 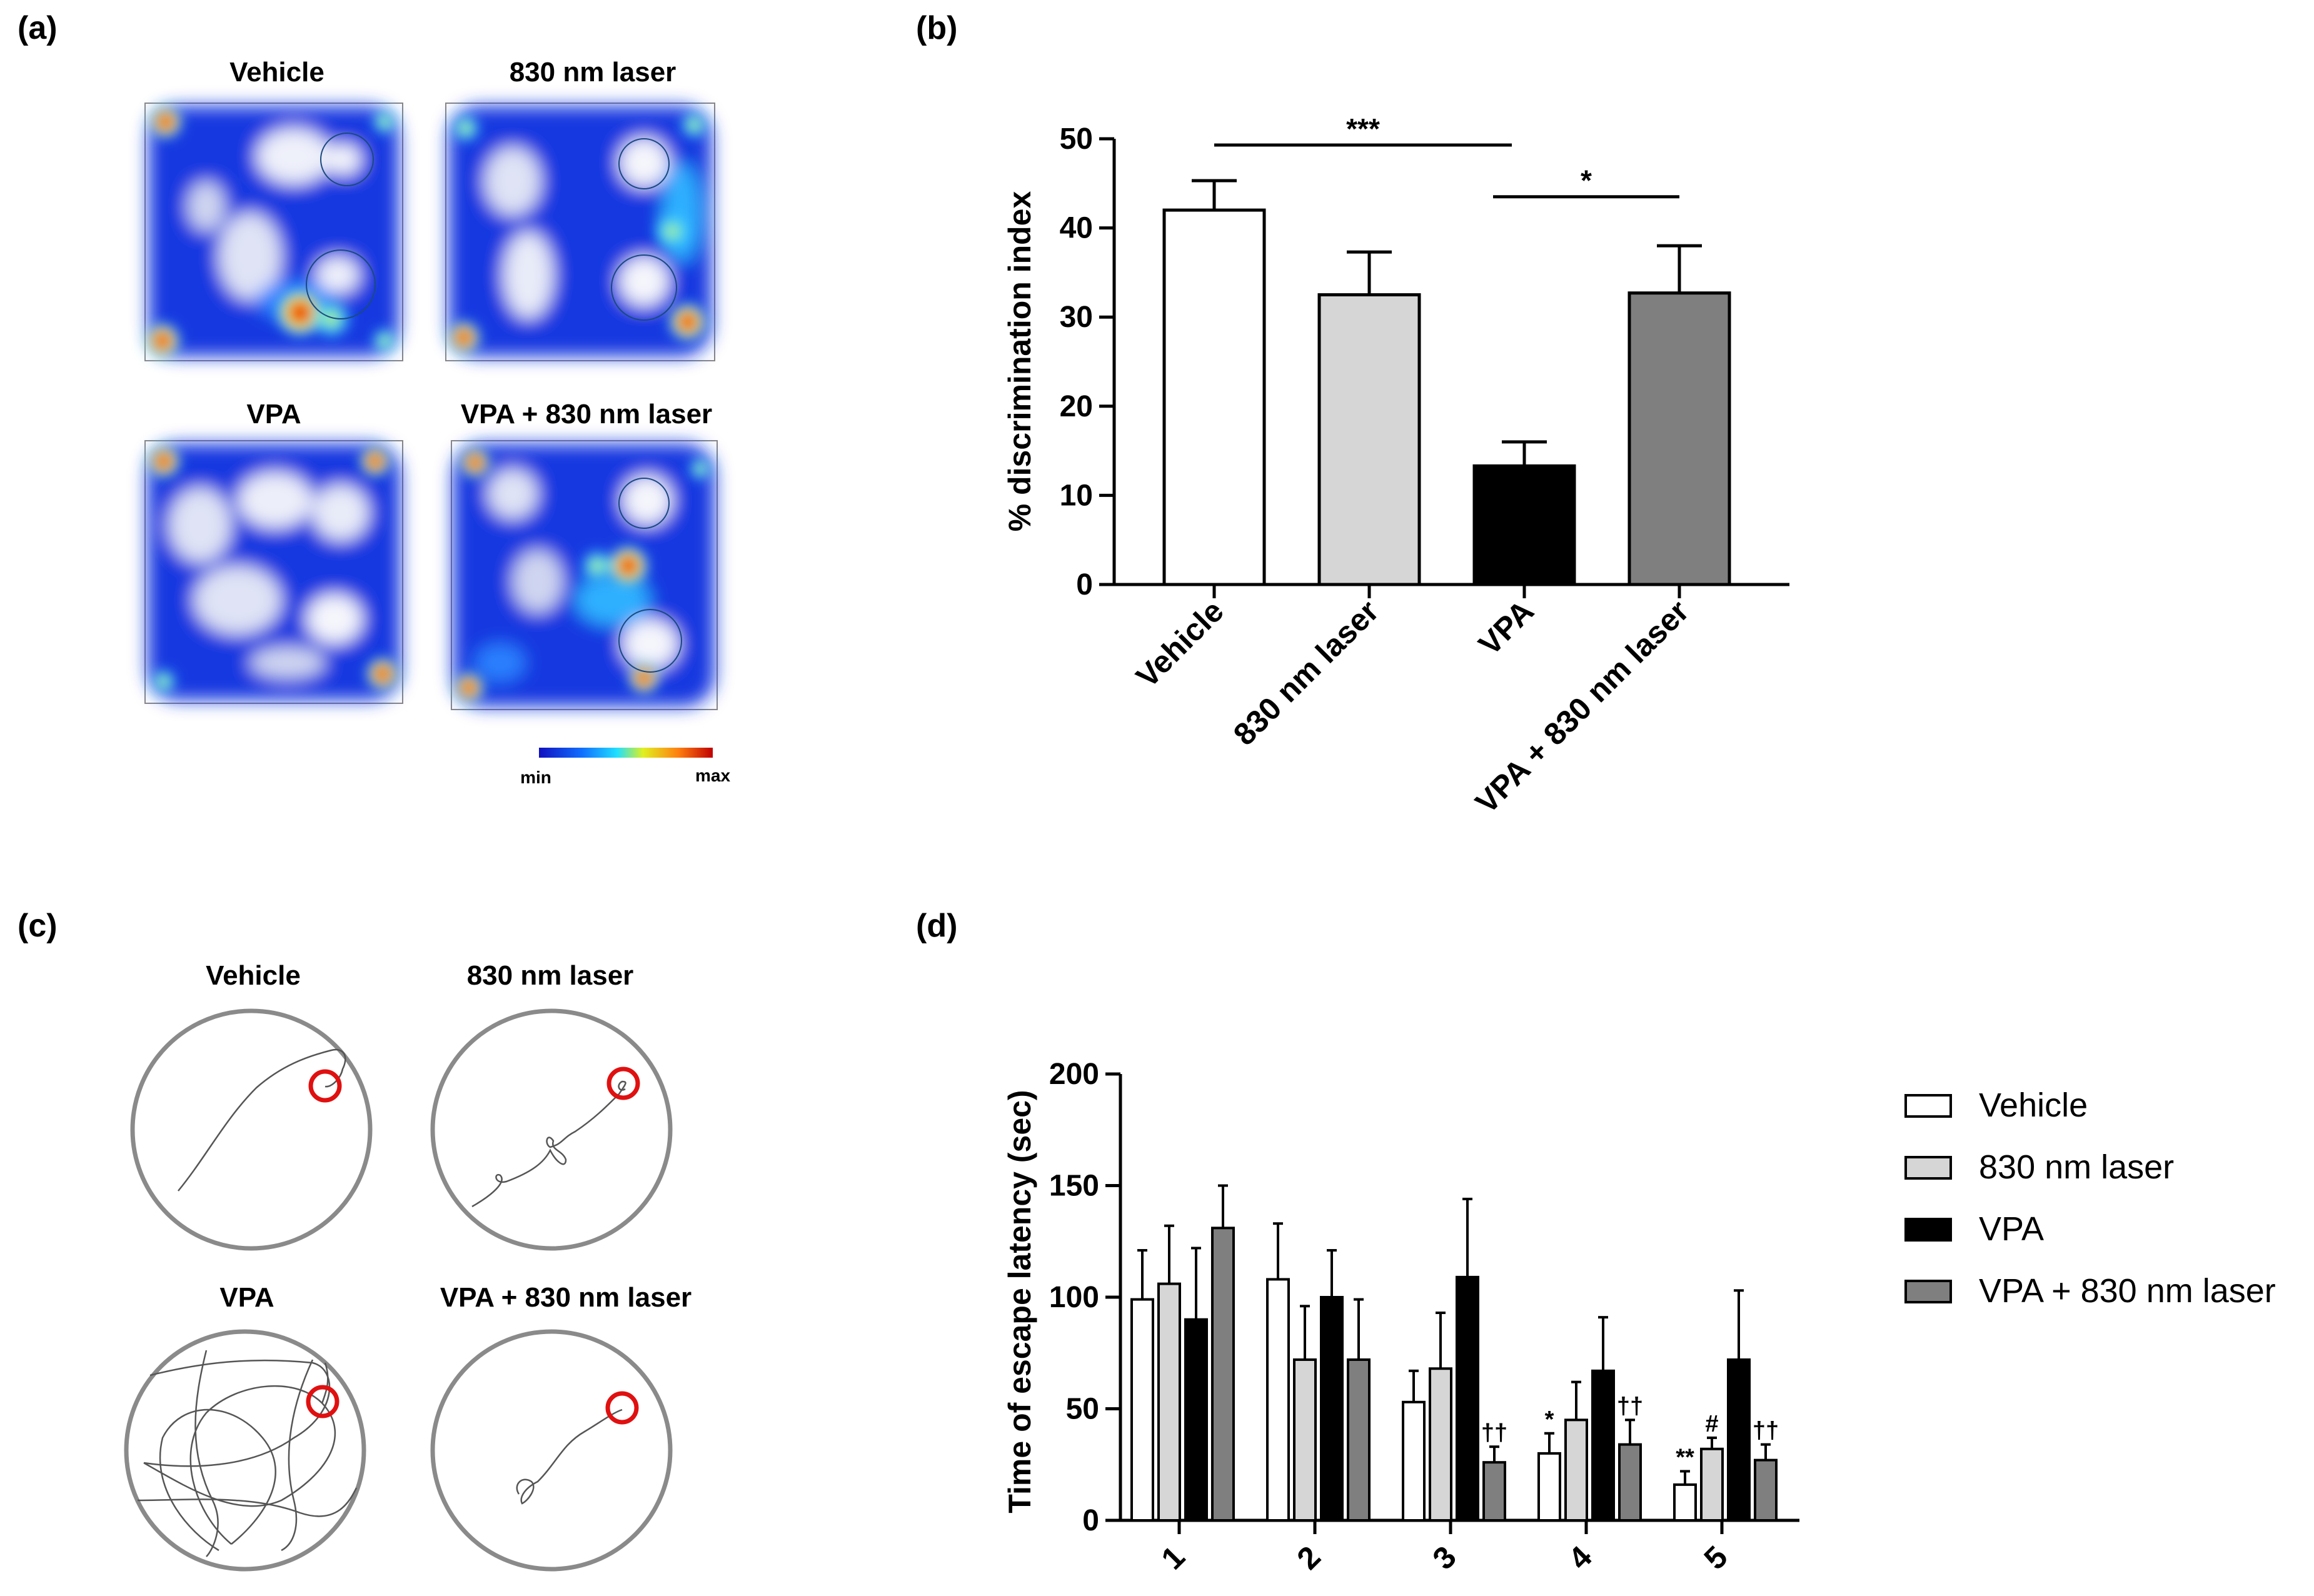 I want to click on bar-day1-vpa, so click(x=1196, y=1420).